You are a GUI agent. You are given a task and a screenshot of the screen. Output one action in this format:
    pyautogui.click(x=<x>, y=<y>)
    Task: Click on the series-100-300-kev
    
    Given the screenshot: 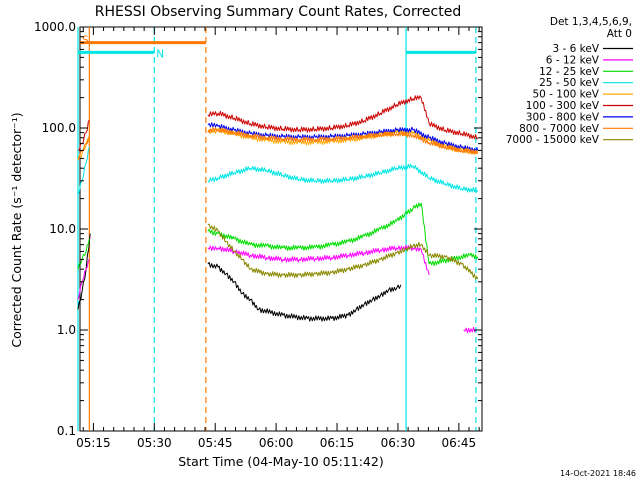 What is the action you would take?
    pyautogui.click(x=278, y=123)
    